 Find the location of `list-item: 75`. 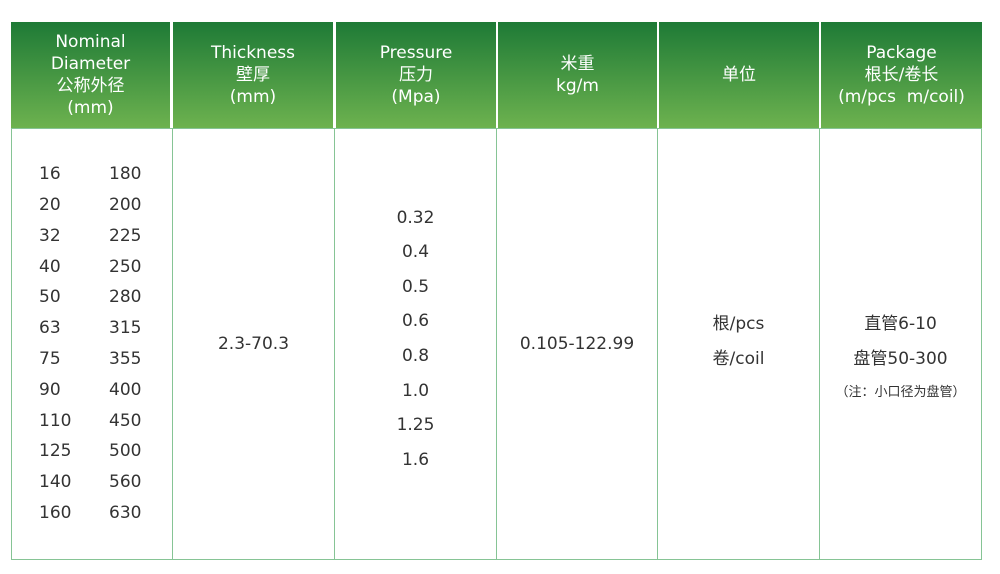

list-item: 75 is located at coordinates (50, 359).